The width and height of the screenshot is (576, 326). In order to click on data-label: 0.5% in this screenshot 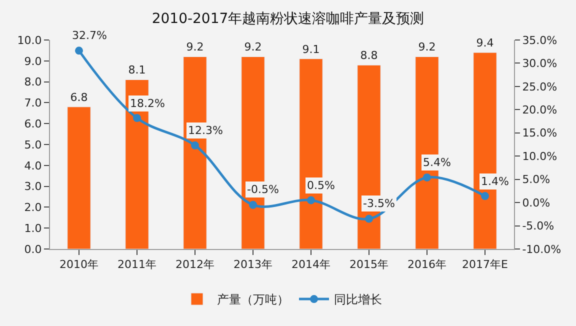, I will do `click(321, 185)`.